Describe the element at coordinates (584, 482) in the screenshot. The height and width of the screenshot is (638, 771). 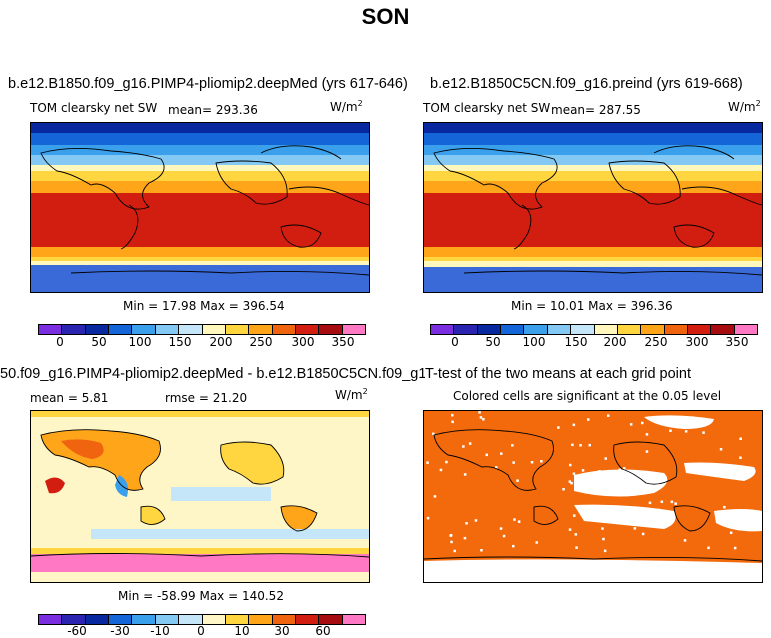
I see `ttest-white-dots` at that location.